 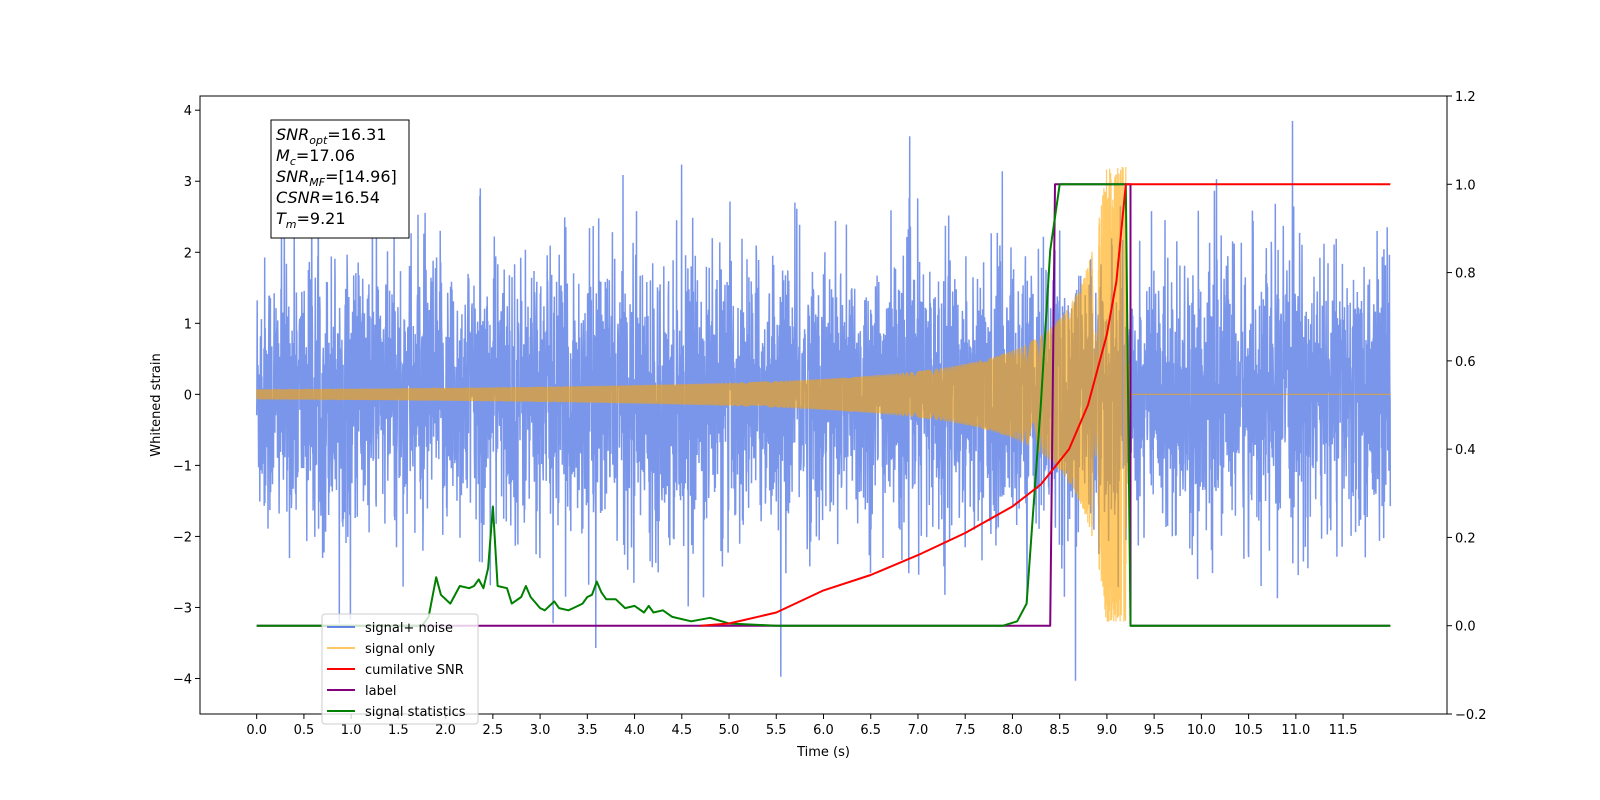 I want to click on y-axis-label: Whitened strain, so click(x=156, y=404).